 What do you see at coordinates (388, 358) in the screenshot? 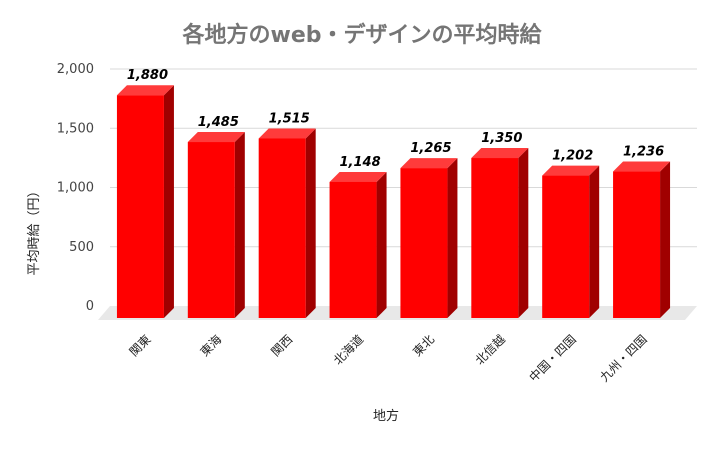
I see `x-axis-ticks: 関東 東海 関西 北海道 東北 北信越 中国・四国 九州・四国` at bounding box center [388, 358].